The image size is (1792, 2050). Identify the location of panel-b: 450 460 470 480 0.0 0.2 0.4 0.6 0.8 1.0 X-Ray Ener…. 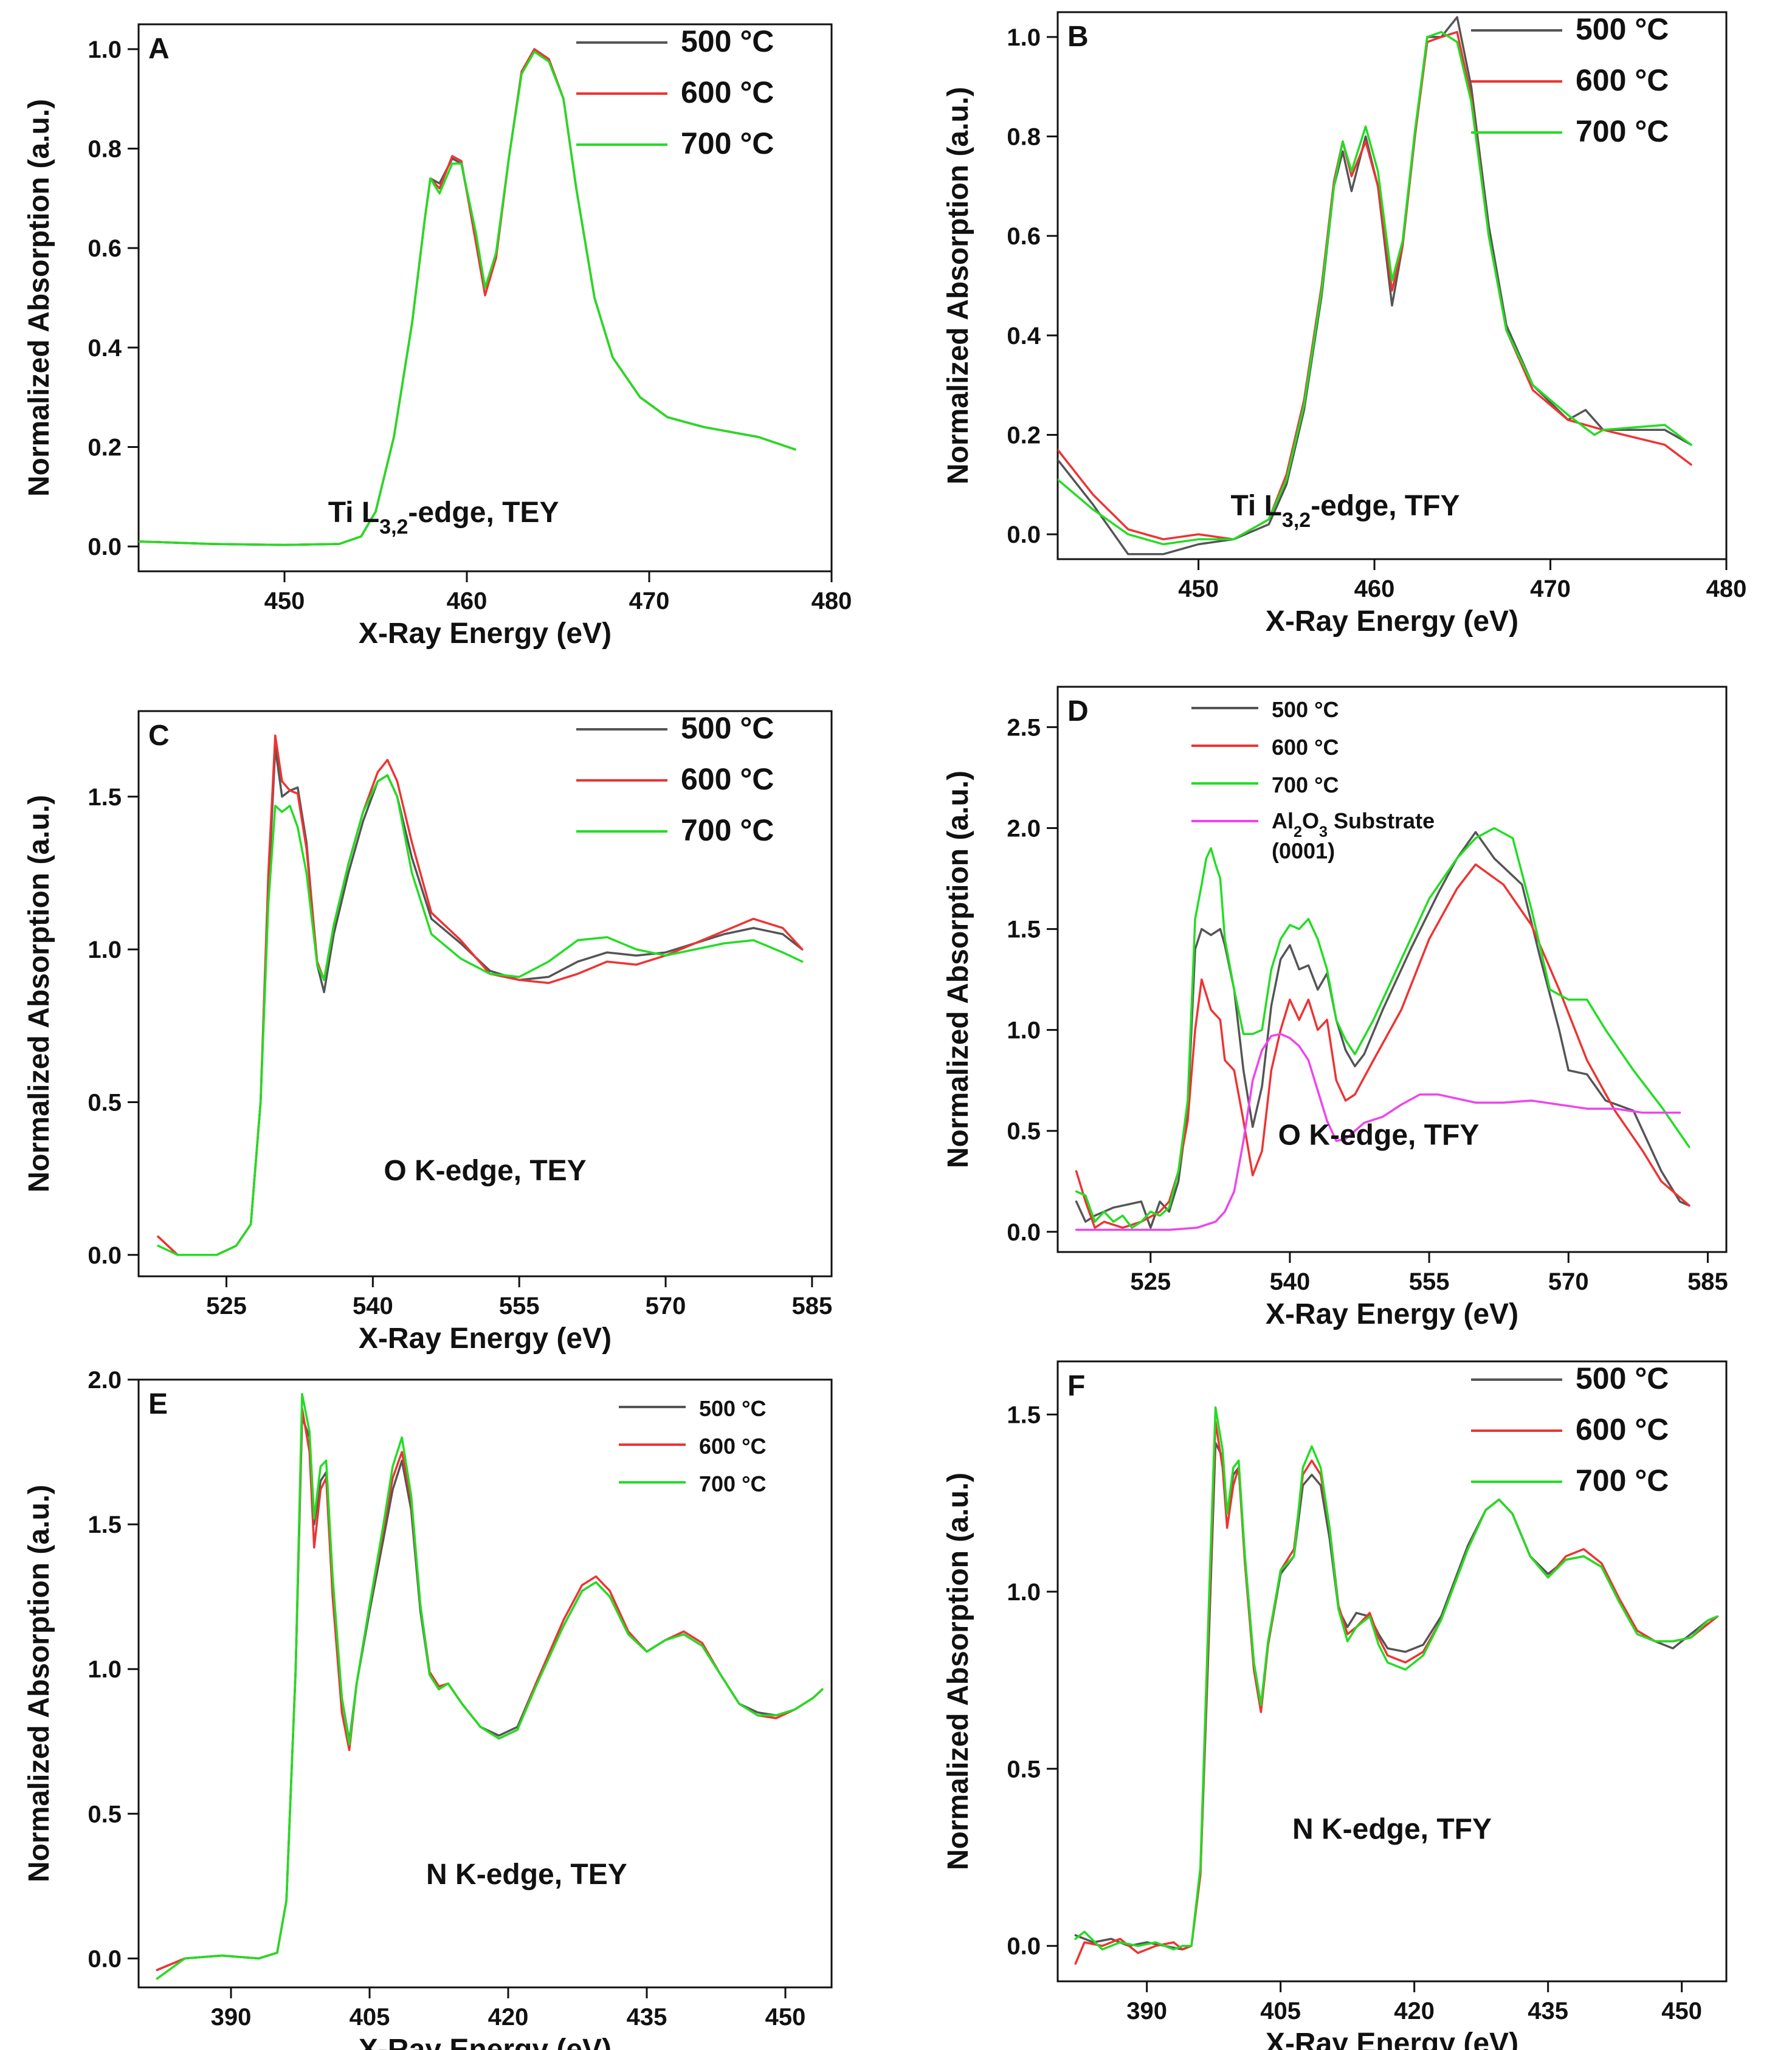
(1345, 324).